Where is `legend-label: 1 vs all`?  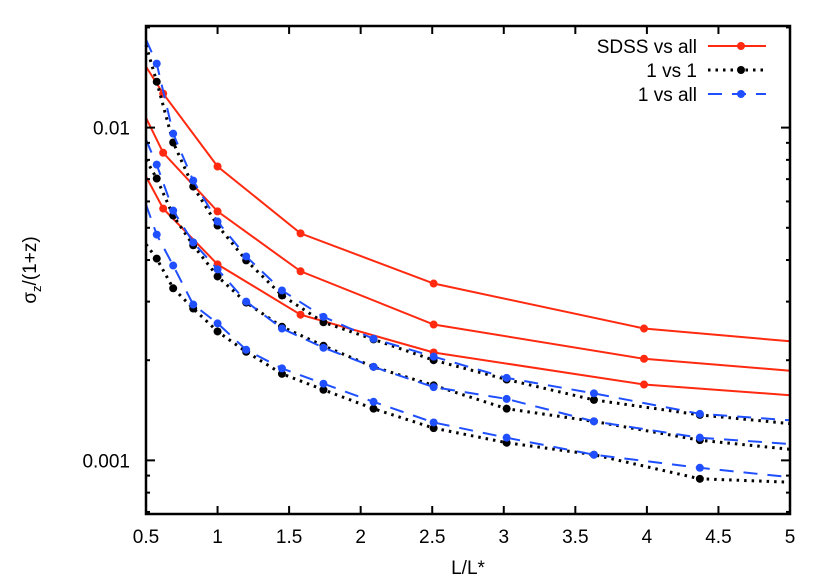 legend-label: 1 vs all is located at coordinates (667, 95).